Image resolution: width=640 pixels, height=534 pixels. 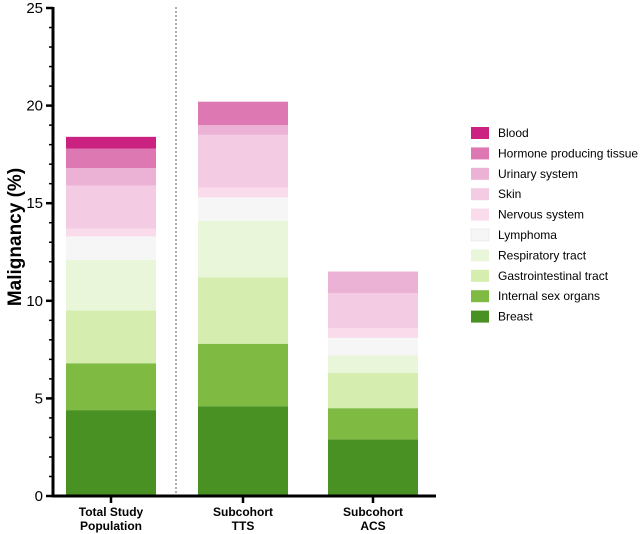 What do you see at coordinates (480, 153) in the screenshot?
I see `legend-swatch-hormone-producing-tissue` at bounding box center [480, 153].